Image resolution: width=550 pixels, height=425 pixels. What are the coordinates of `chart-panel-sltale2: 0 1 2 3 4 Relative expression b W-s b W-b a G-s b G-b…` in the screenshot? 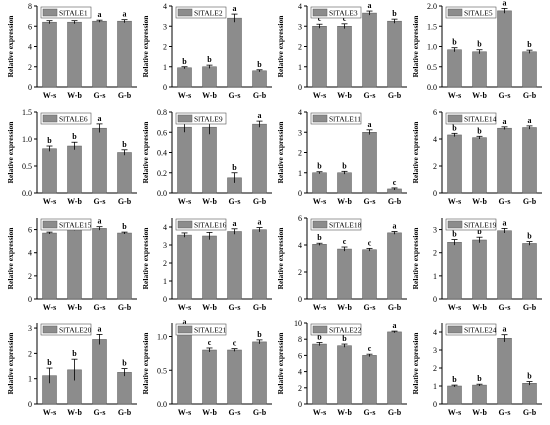 It's located at (206, 51).